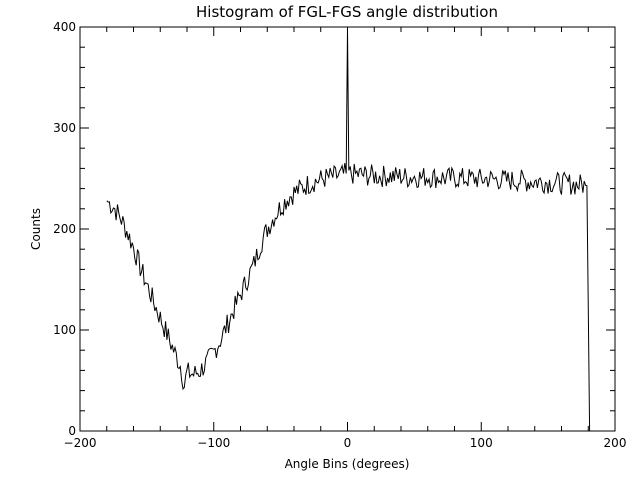 This screenshot has height=480, width=640. What do you see at coordinates (64, 27) in the screenshot?
I see `y-tick-label: 400` at bounding box center [64, 27].